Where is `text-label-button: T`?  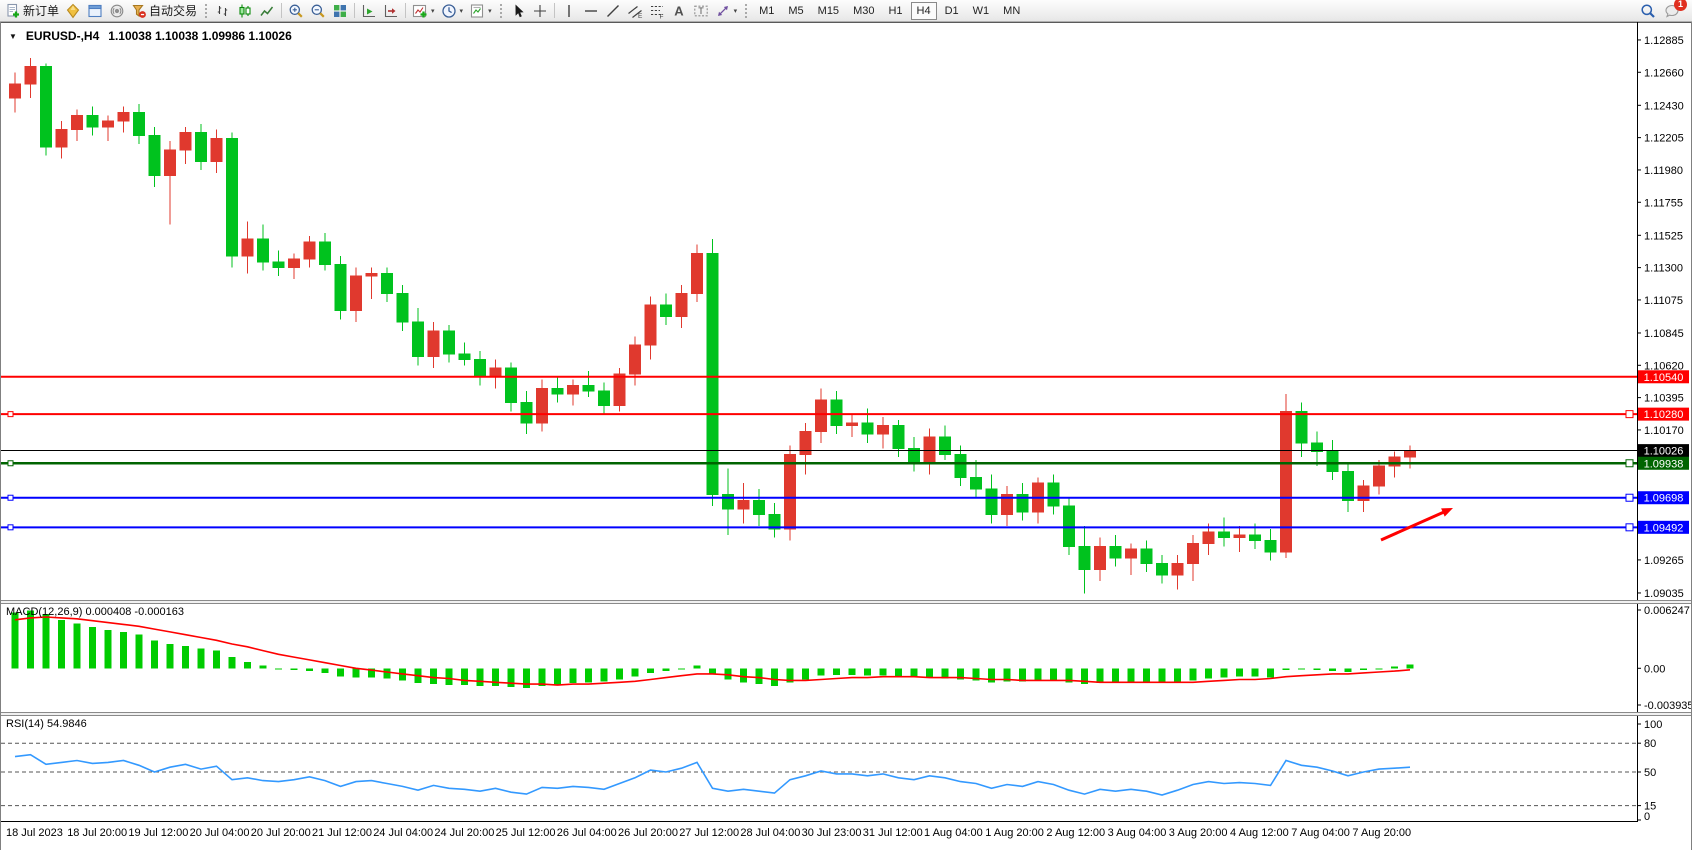 text-label-button: T is located at coordinates (701, 11).